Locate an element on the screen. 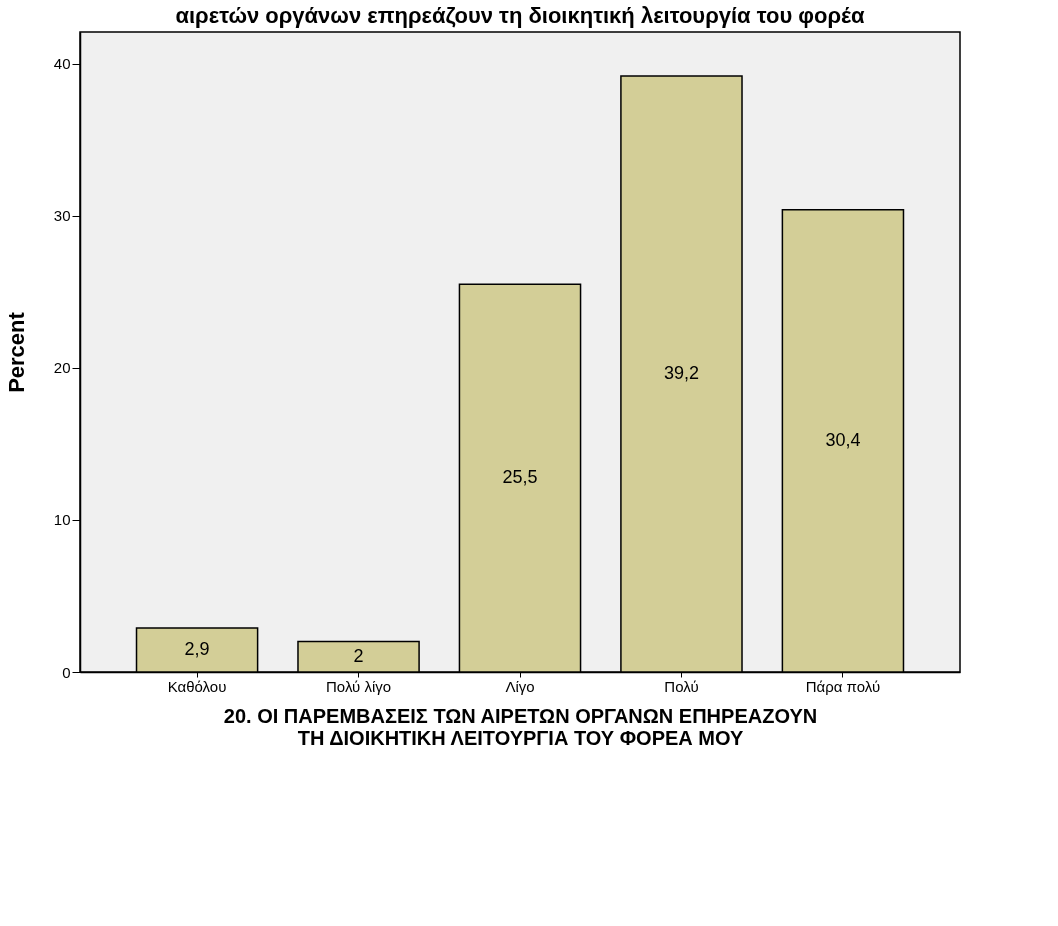 This screenshot has width=1058, height=926. y-tick-label: 0 is located at coordinates (66, 672).